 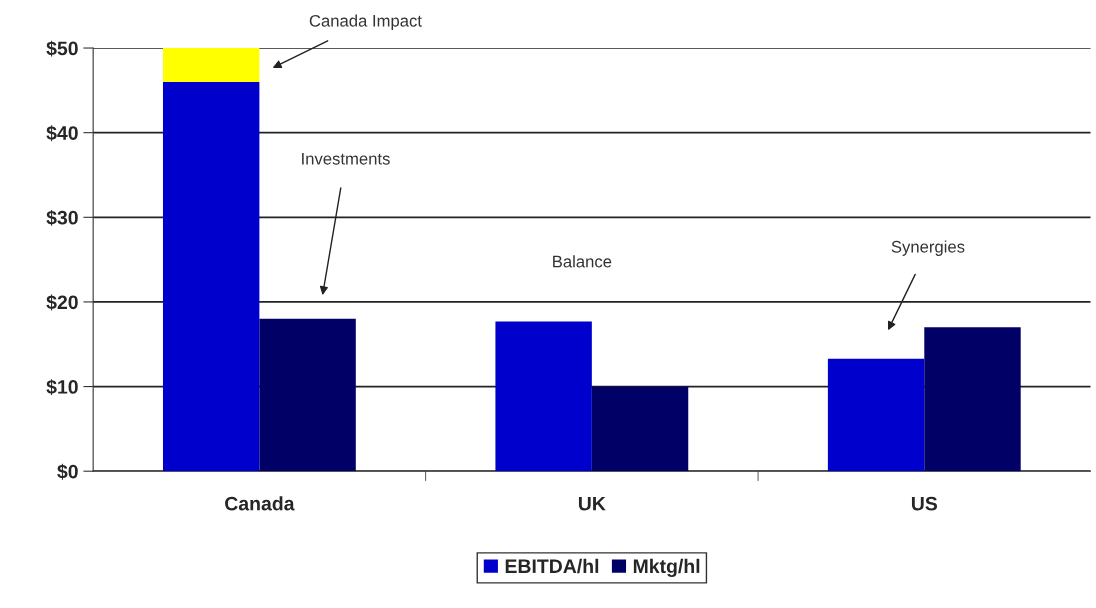 I want to click on y-tick-label: $0, so click(x=67, y=471).